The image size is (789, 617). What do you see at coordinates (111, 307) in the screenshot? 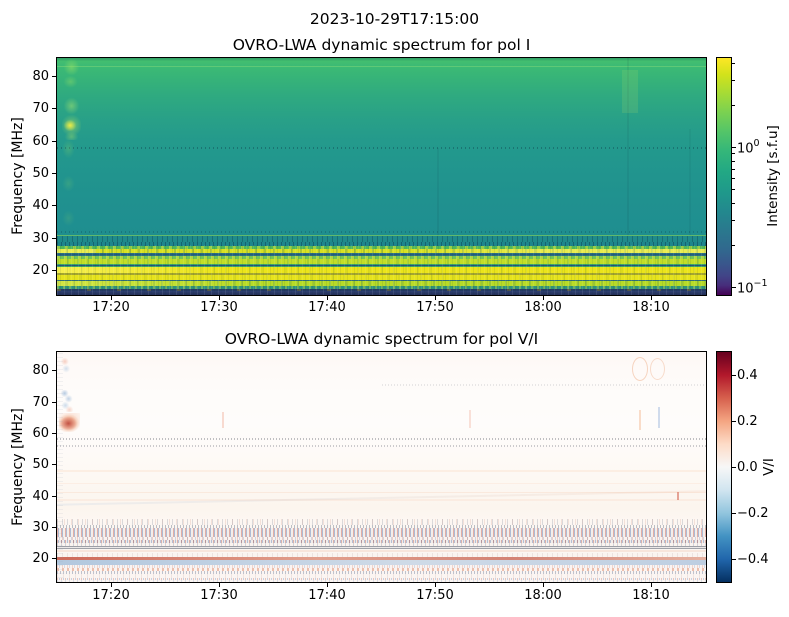
I see `x-tick-label: 17:20` at bounding box center [111, 307].